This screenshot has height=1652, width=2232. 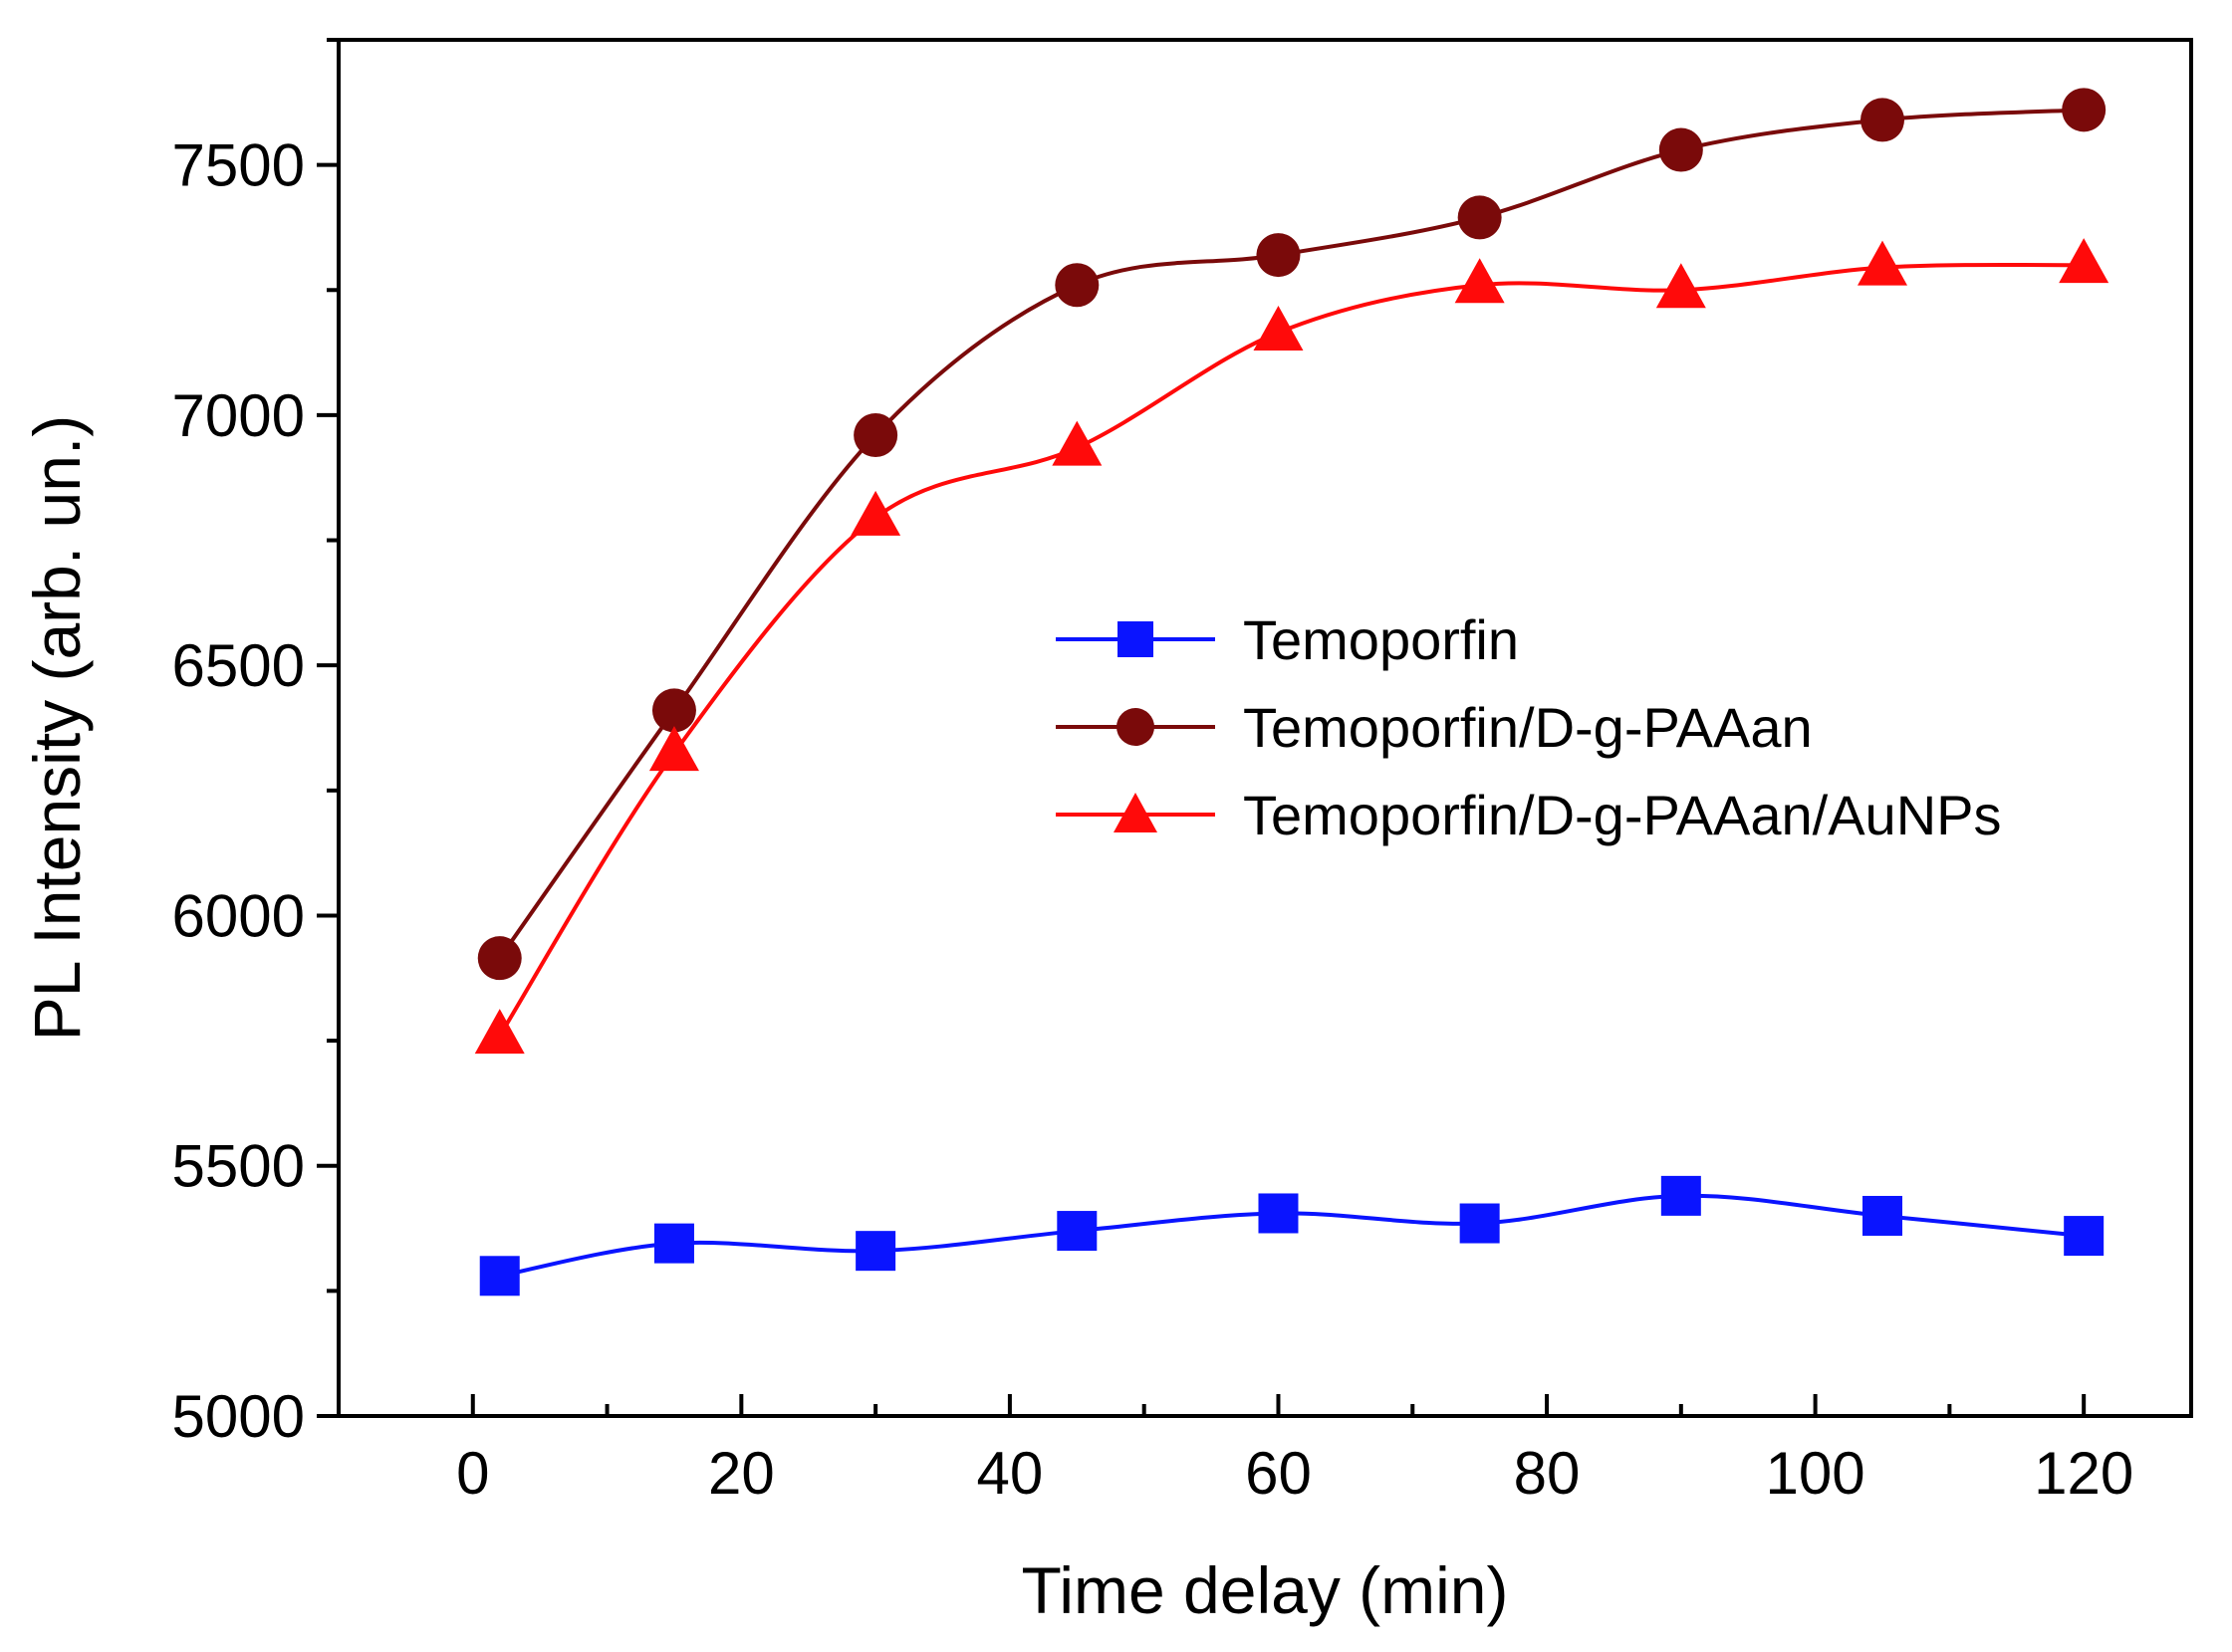 What do you see at coordinates (1135, 639) in the screenshot?
I see `legend-marker-temoporfin` at bounding box center [1135, 639].